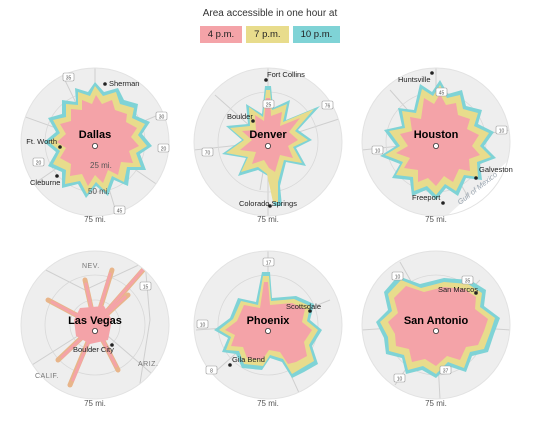 The height and width of the screenshot is (430, 540). What do you see at coordinates (270, 13) in the screenshot?
I see `legend-title: Area accessible in one hour at` at bounding box center [270, 13].